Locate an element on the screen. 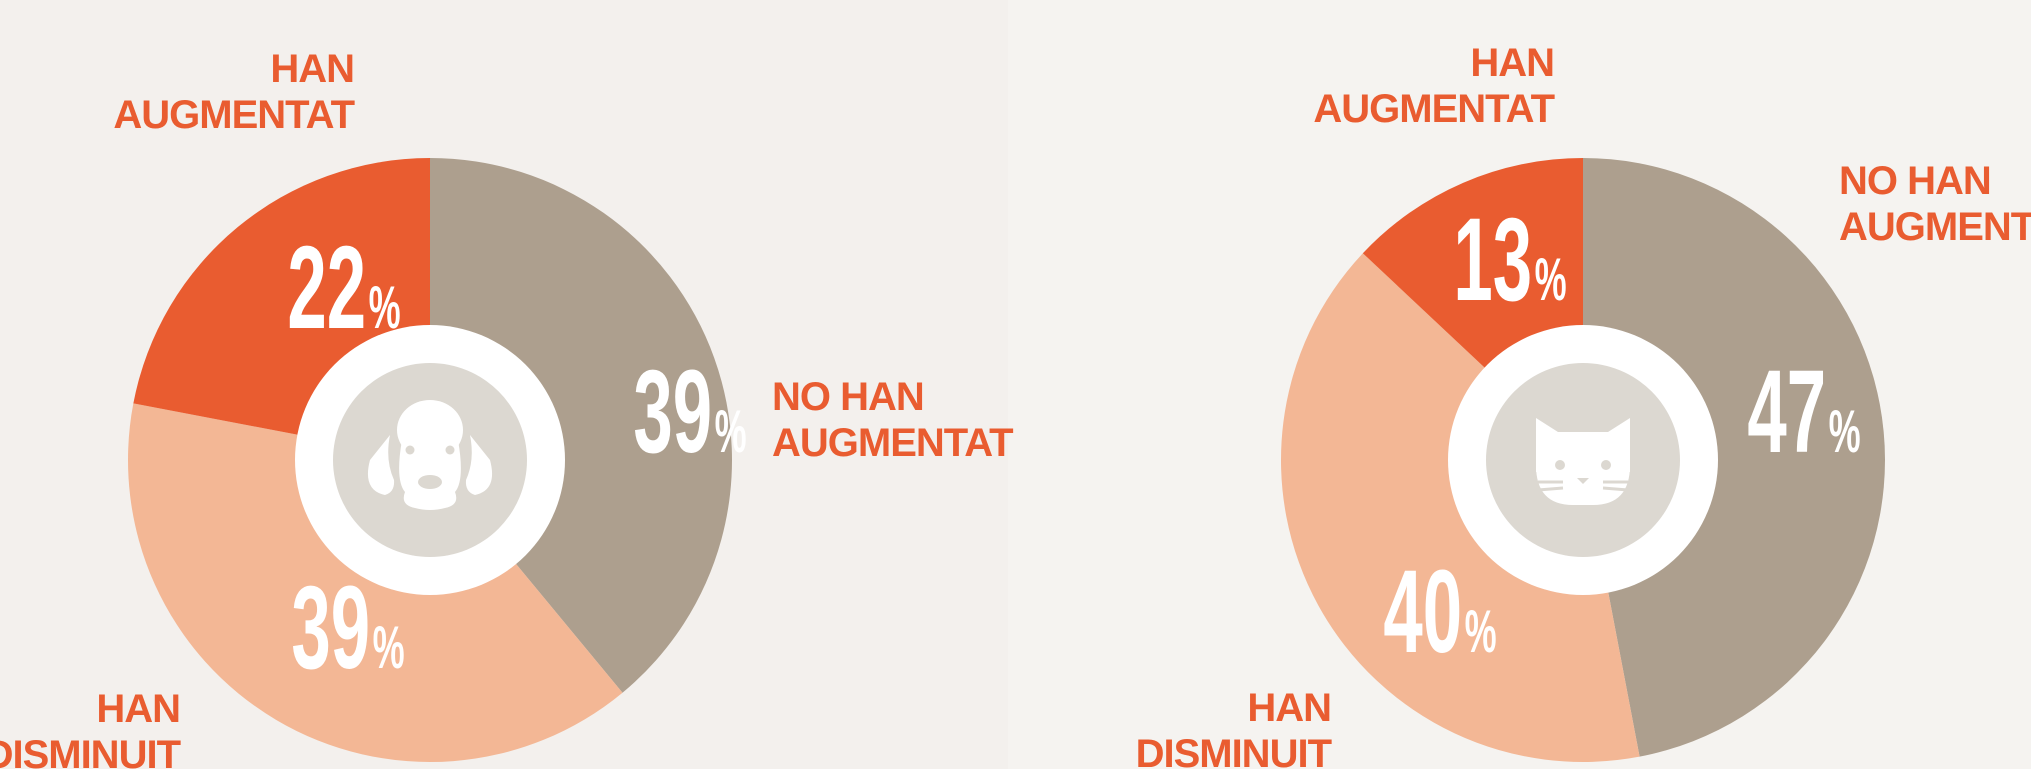 The image size is (2031, 769). value-label: 47% is located at coordinates (1803, 411).